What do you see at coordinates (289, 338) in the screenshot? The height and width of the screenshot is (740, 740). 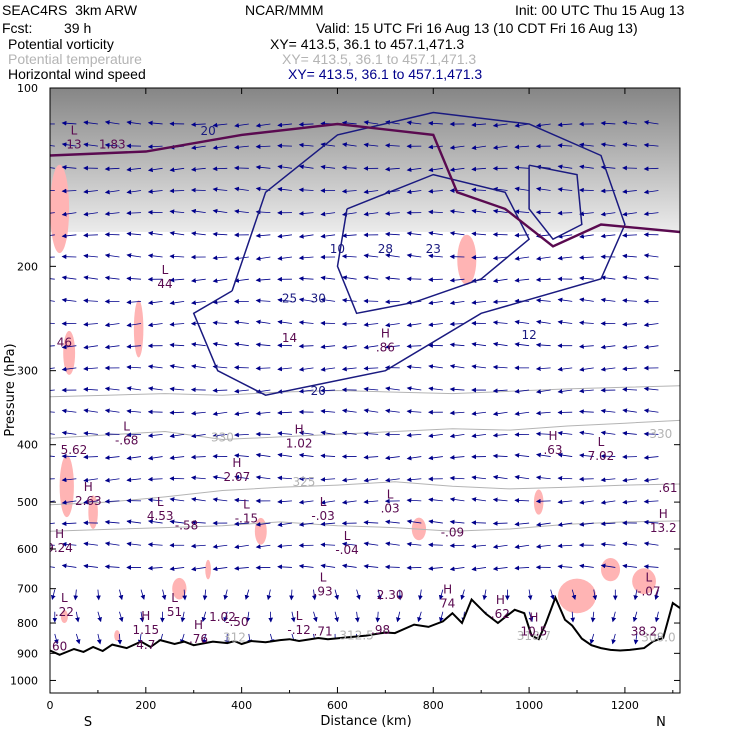 I see `pv-extremum-value: 14` at bounding box center [289, 338].